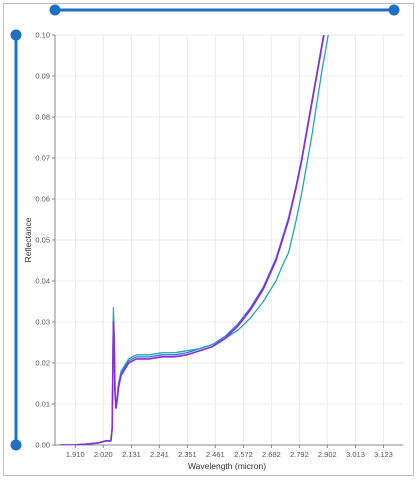 The image size is (420, 480). What do you see at coordinates (42, 35) in the screenshot?
I see `y-tick-label: 0.10` at bounding box center [42, 35].